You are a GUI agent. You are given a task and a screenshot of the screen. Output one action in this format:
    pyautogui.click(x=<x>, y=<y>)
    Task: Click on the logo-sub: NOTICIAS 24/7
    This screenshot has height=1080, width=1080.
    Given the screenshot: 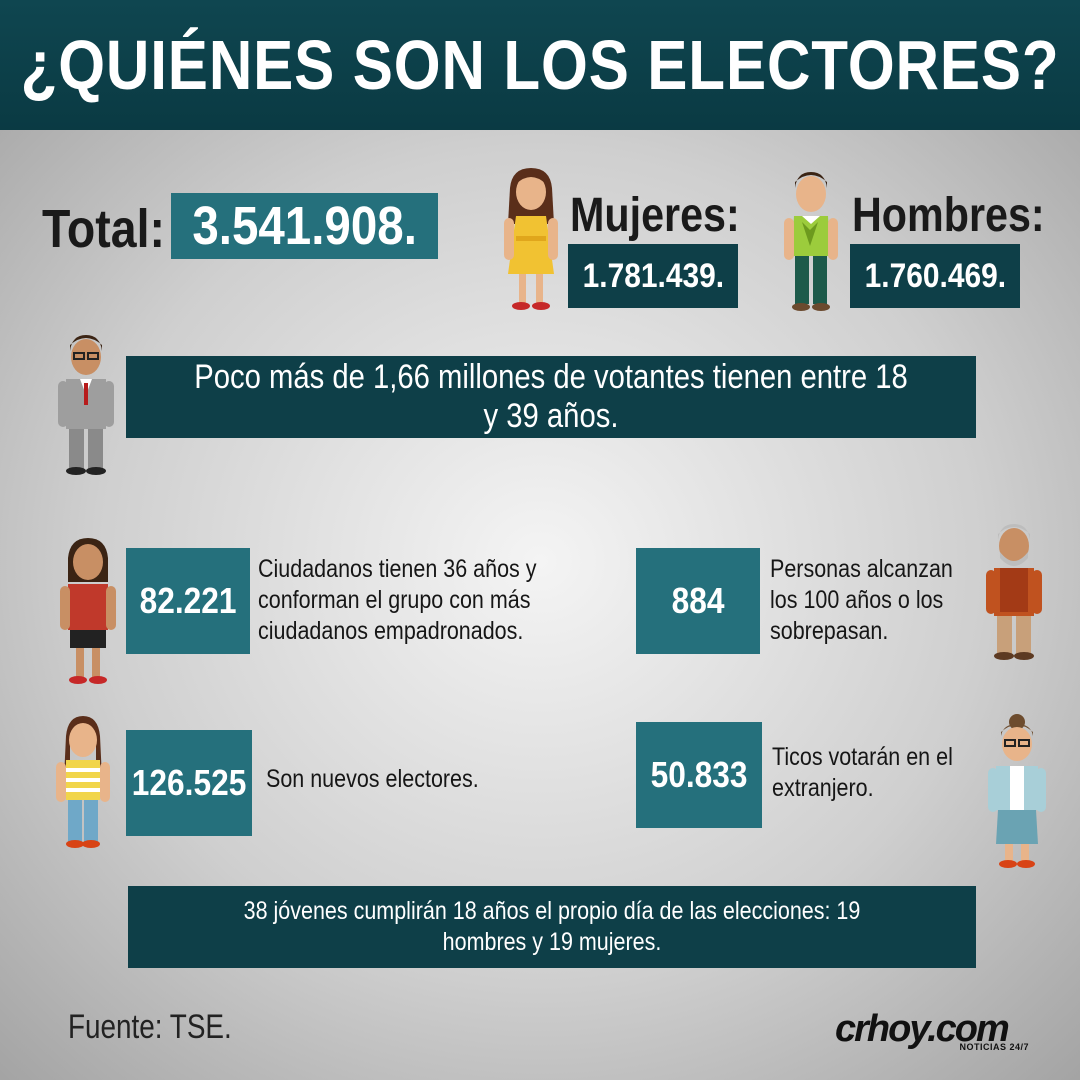 What is the action you would take?
    pyautogui.click(x=994, y=1047)
    